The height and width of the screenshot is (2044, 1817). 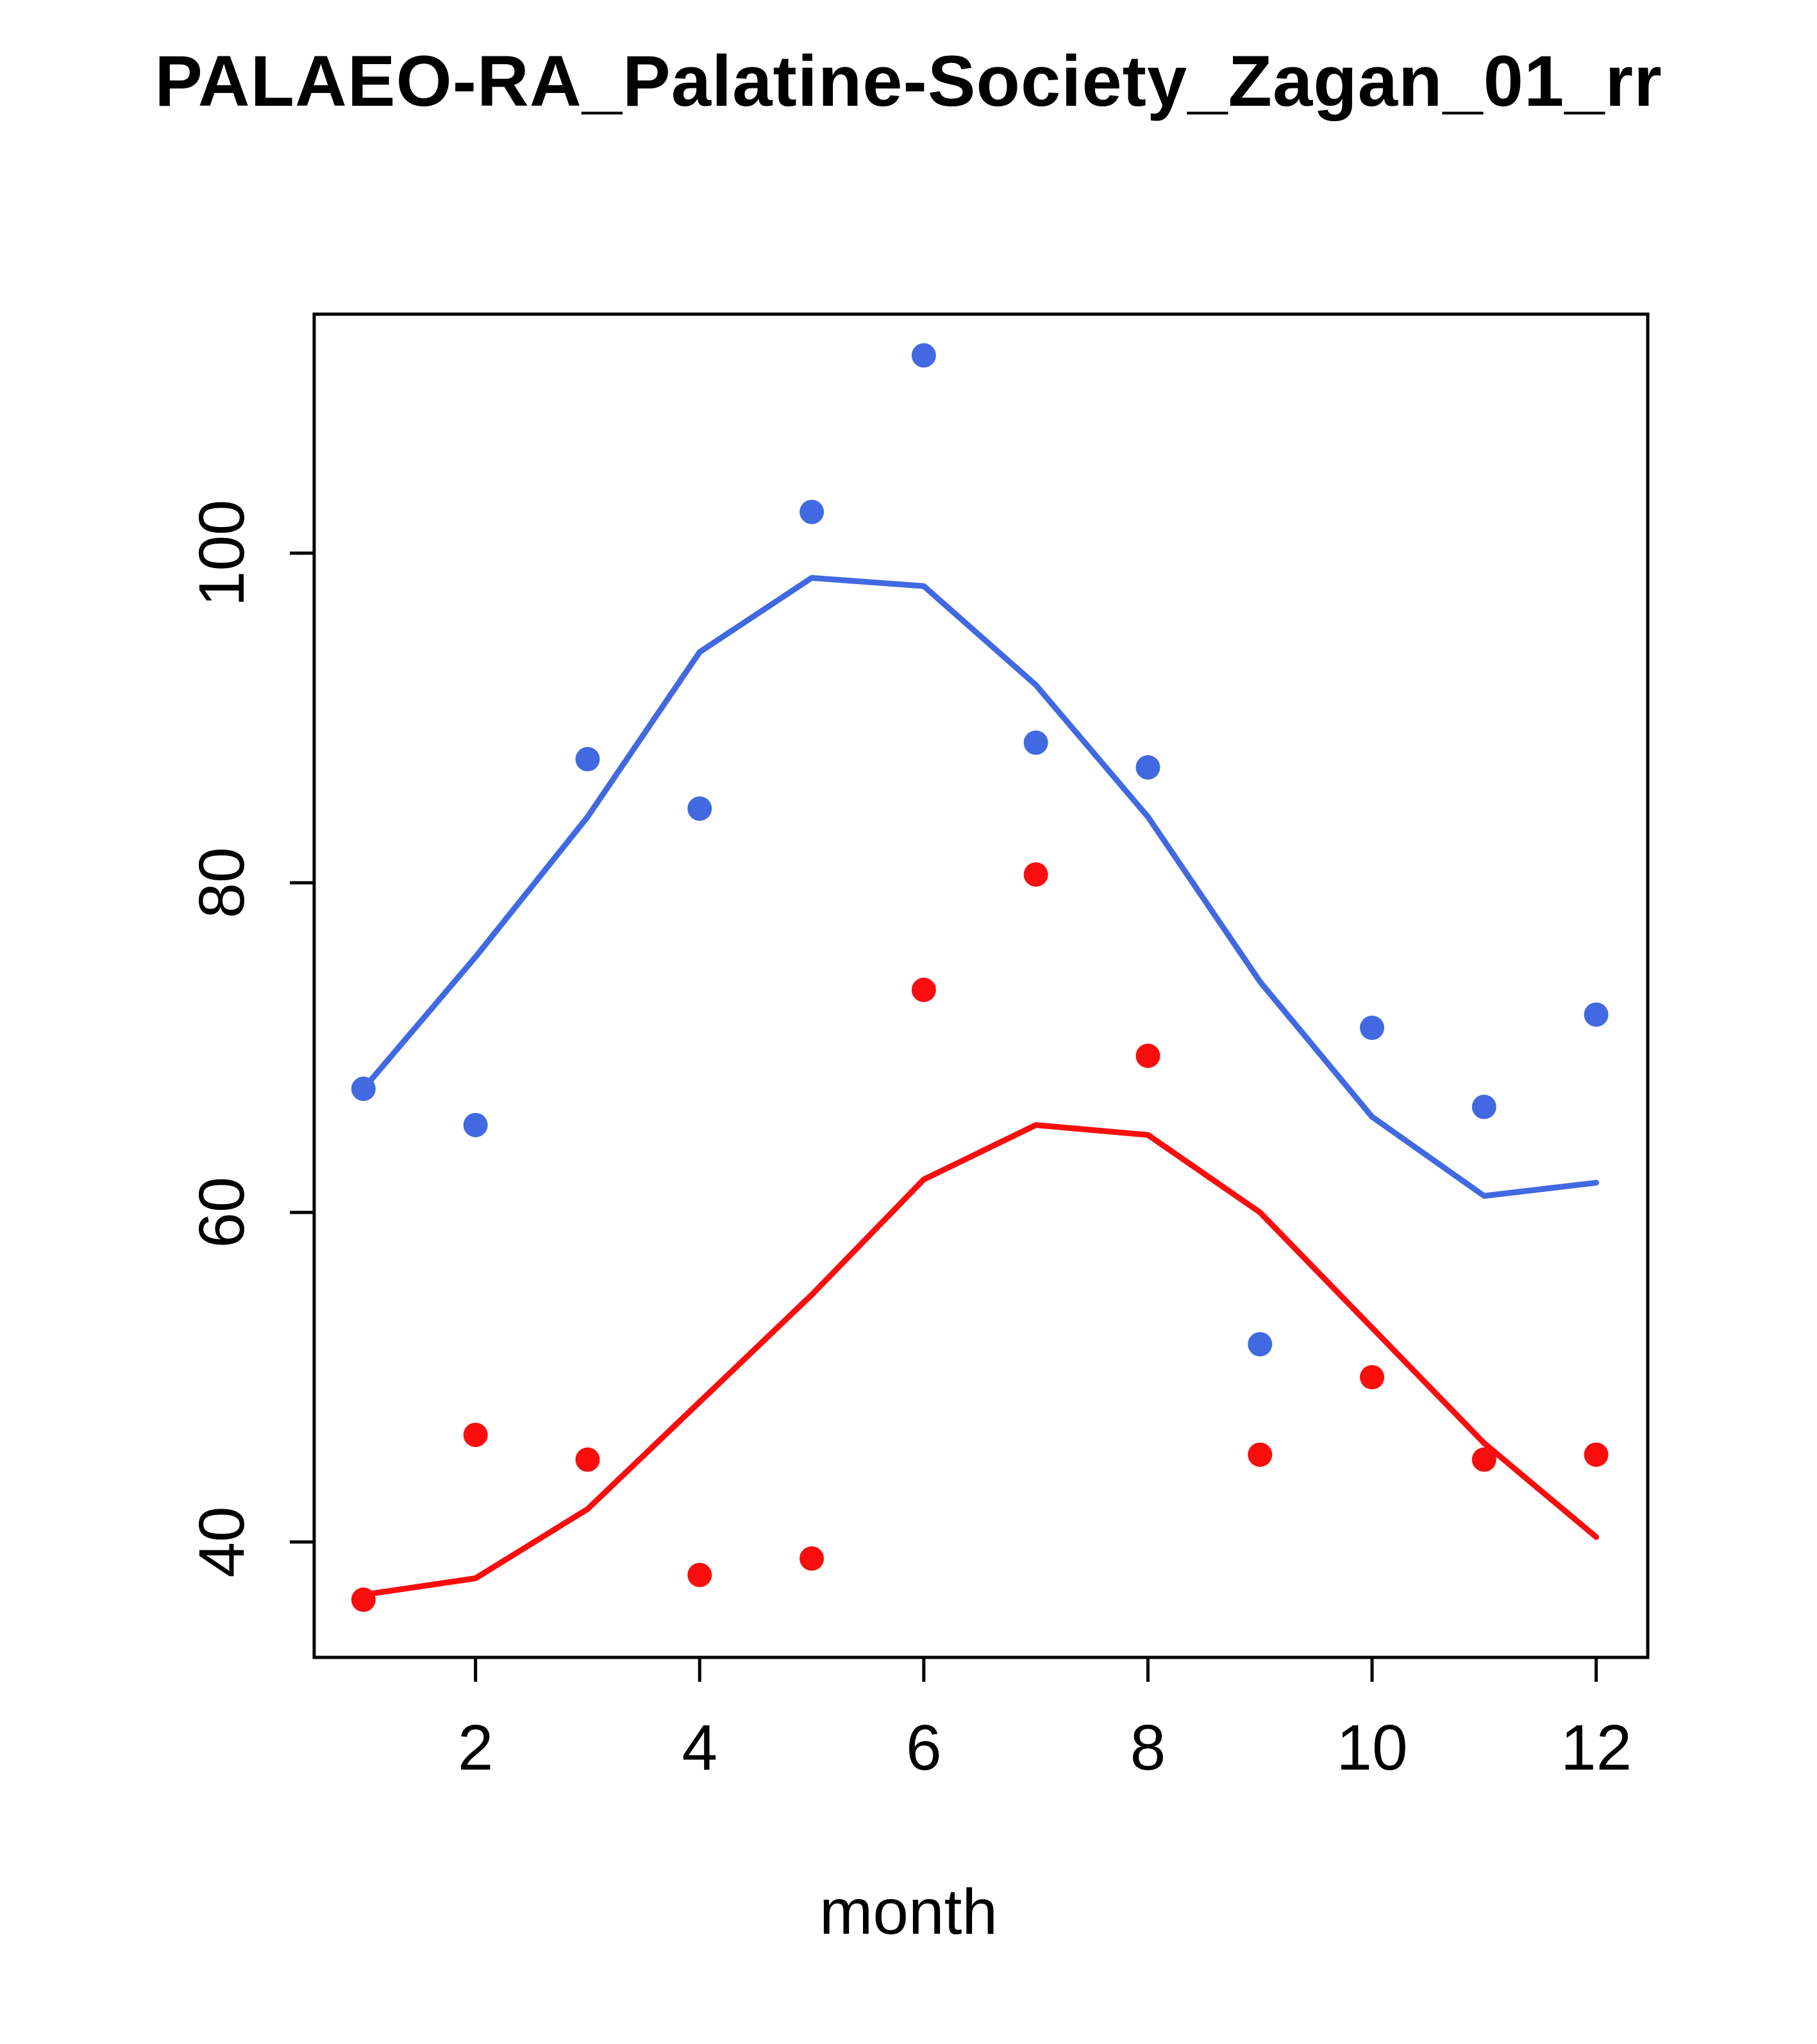 I want to click on x-tick-label: 6, so click(x=924, y=1748).